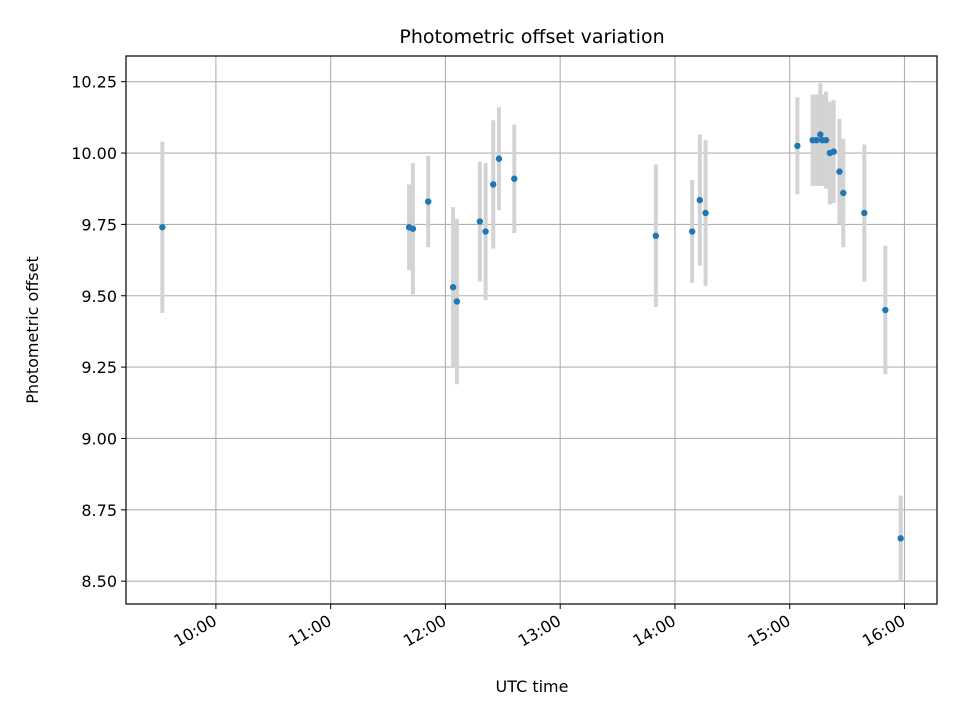 This screenshot has width=960, height=720. I want to click on x-axis-ticks: 10:00 11:00 12:00 13:00 14:00 15:00 16:00, so click(539, 627).